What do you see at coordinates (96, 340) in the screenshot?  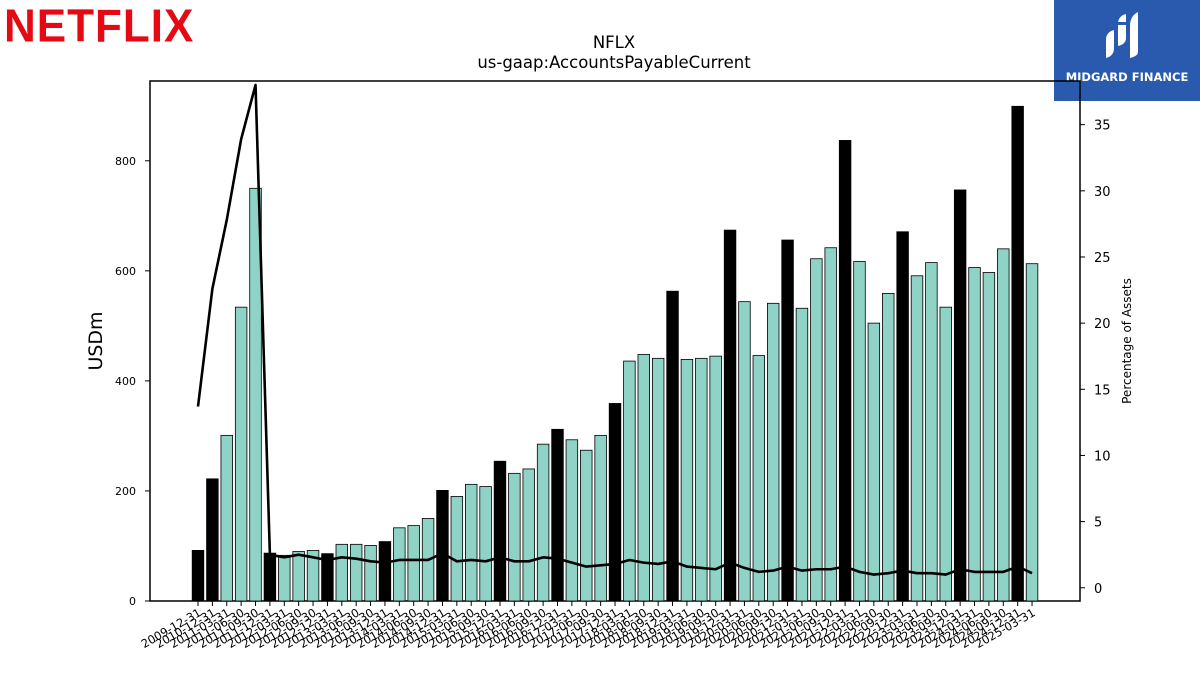 I see `y-axis-label: USDm` at bounding box center [96, 340].